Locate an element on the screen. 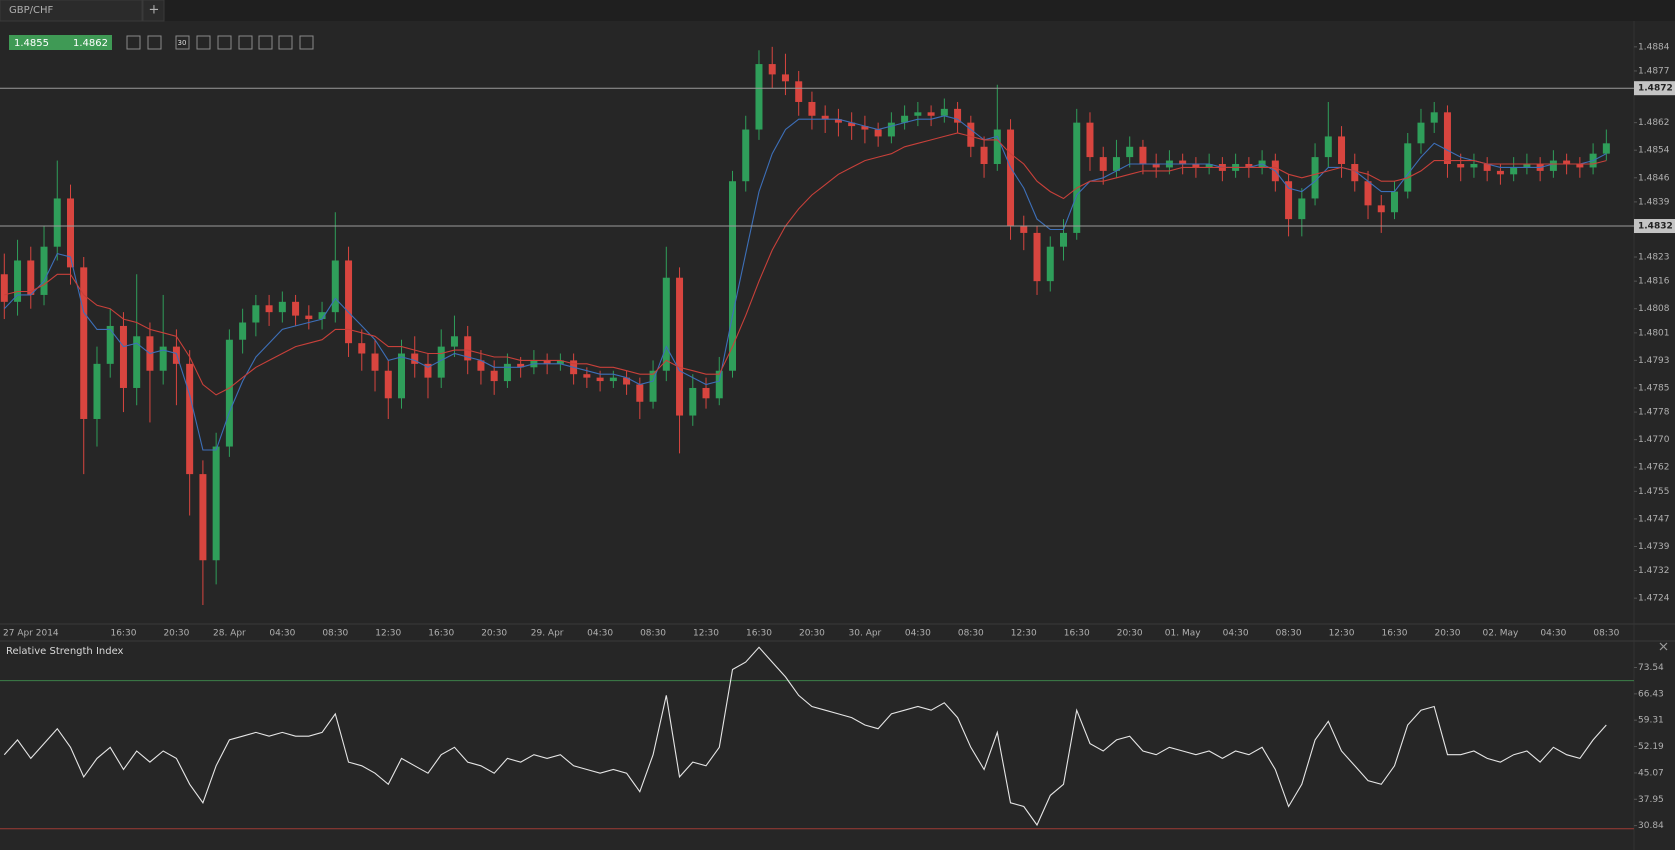 The width and height of the screenshot is (1675, 850). zoom-in is located at coordinates (133, 42).